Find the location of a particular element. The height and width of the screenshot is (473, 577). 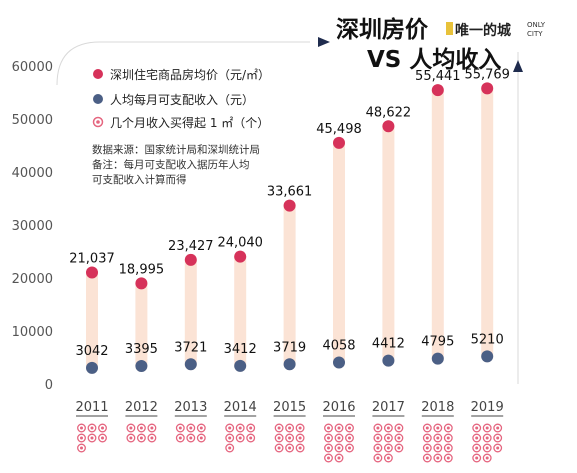

income-value-label: 3042 is located at coordinates (91, 351).